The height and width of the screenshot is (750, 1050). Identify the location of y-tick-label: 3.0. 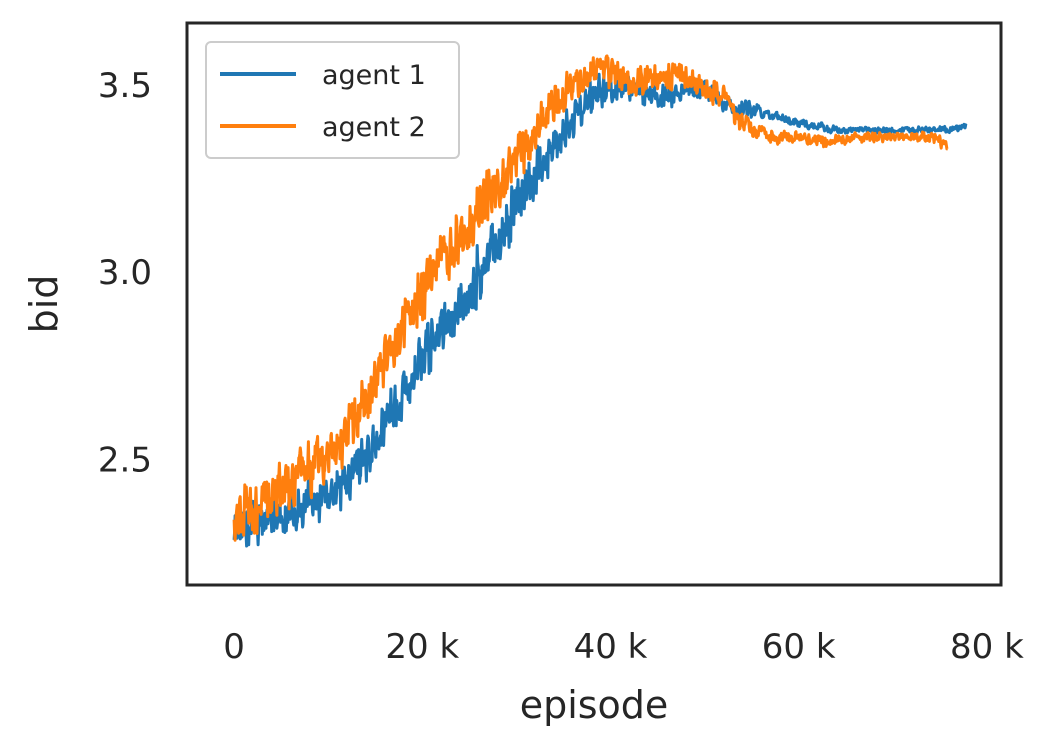
(125, 273).